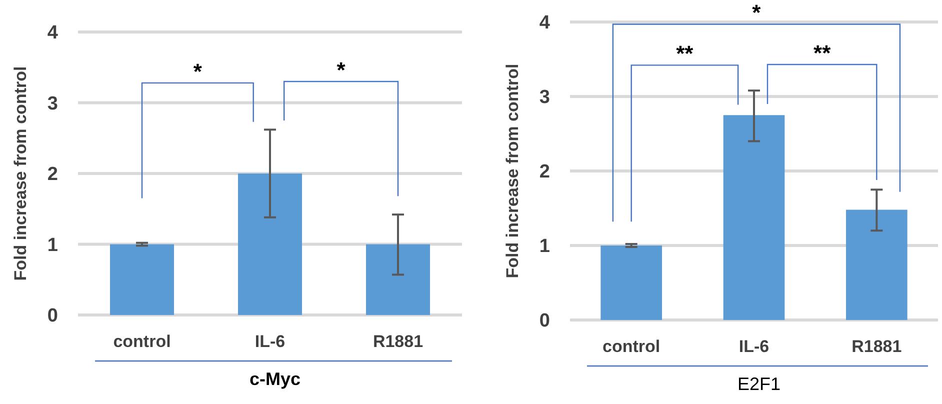 This screenshot has width=942, height=404. I want to click on x-axis-title: E2F1, so click(759, 384).